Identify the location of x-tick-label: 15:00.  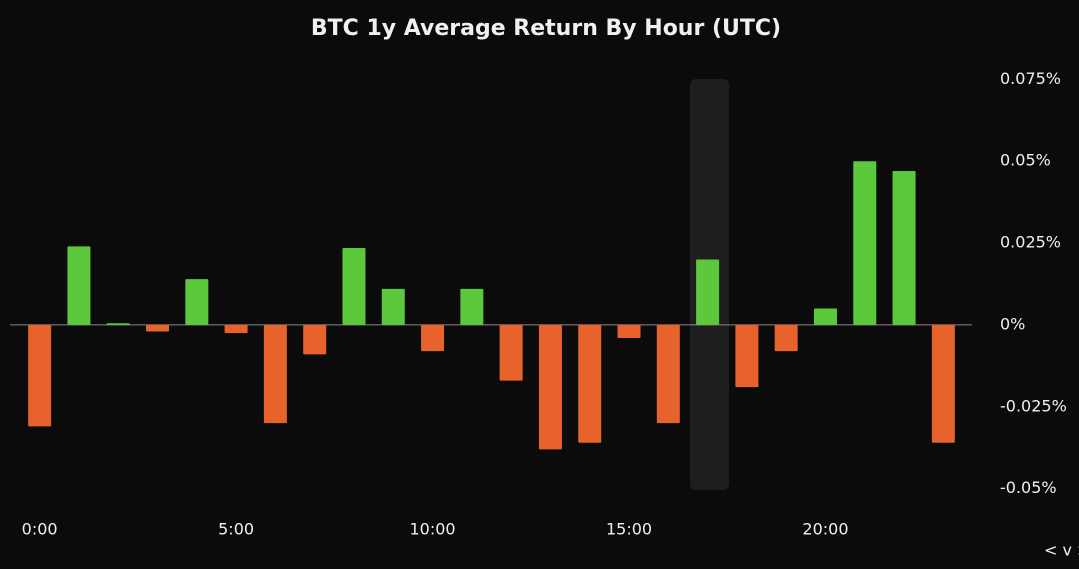
(629, 529).